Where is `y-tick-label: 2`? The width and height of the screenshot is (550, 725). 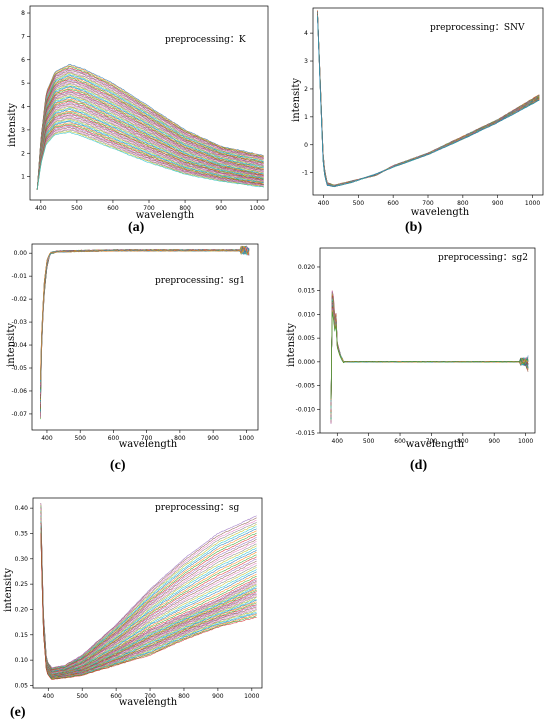
y-tick-label: 2 is located at coordinates (306, 89).